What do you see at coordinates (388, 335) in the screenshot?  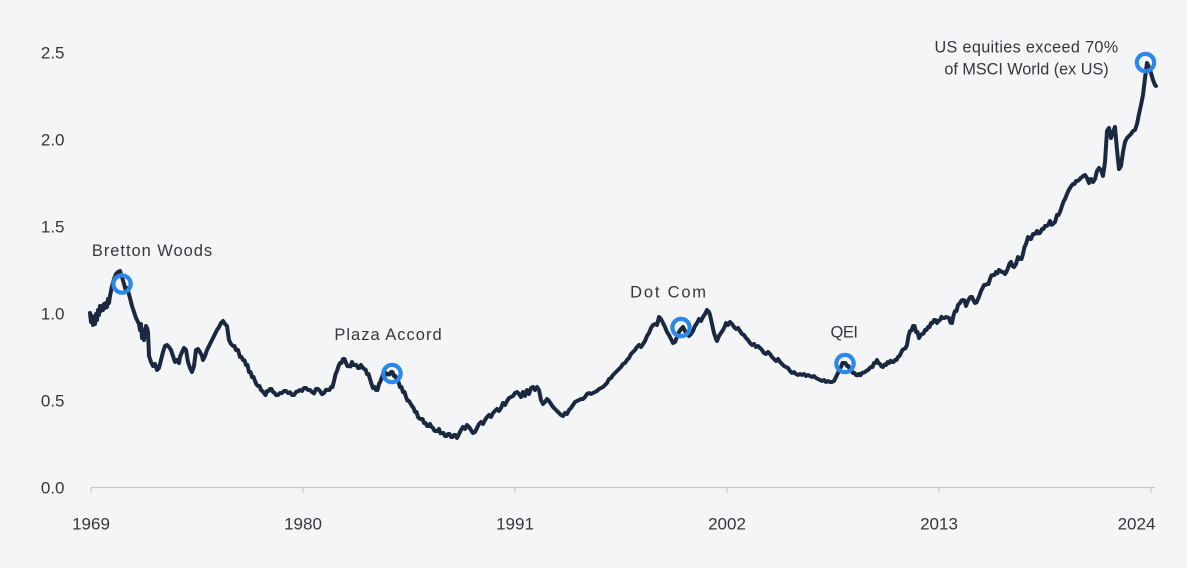 I see `svg-text: Plaza Accord` at bounding box center [388, 335].